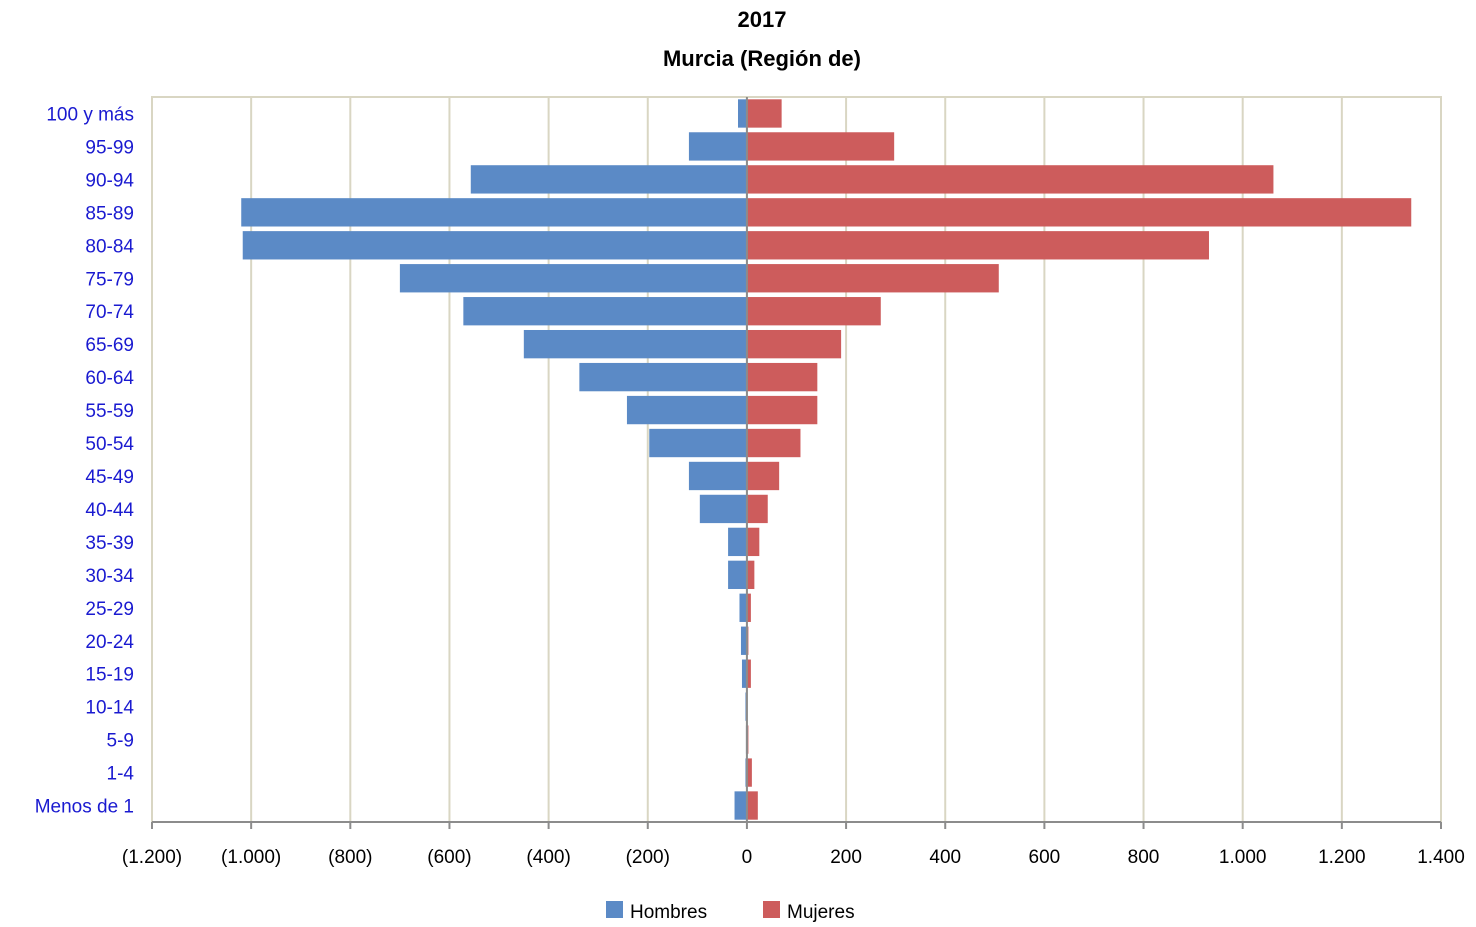 This screenshot has height=927, width=1476. Describe the element at coordinates (152, 857) in the screenshot. I see `x-tick-label: (1.200)` at that location.